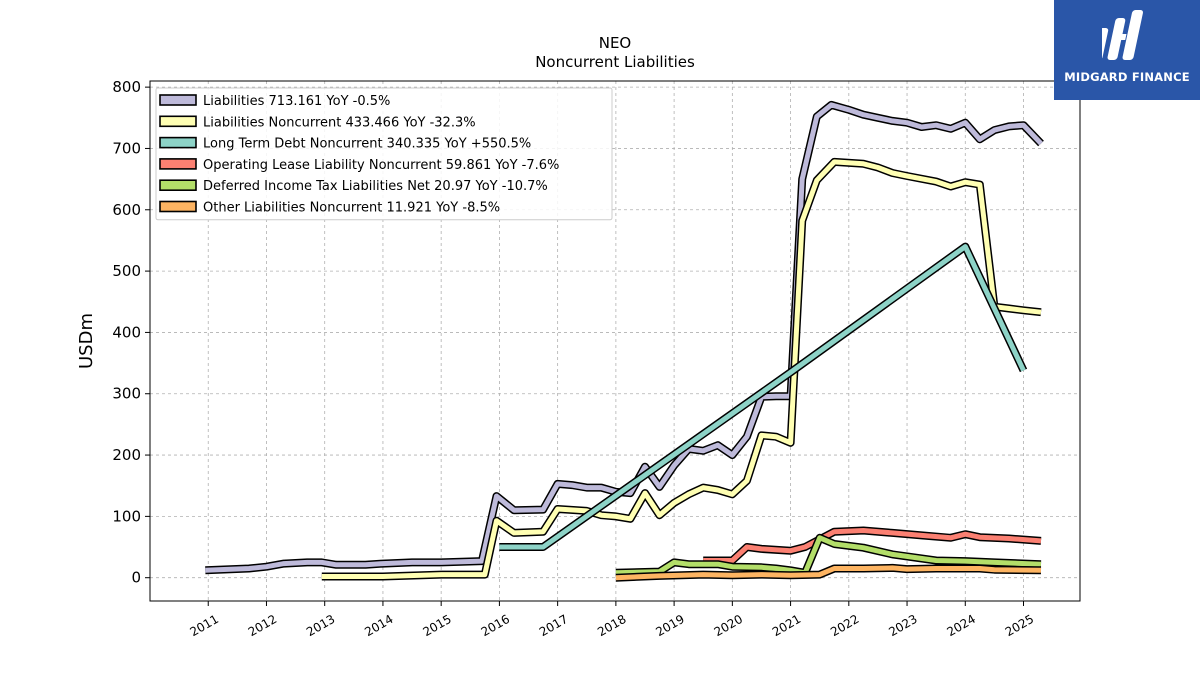 The width and height of the screenshot is (1200, 675). Describe the element at coordinates (126, 148) in the screenshot. I see `y-tick-label: 700` at that location.